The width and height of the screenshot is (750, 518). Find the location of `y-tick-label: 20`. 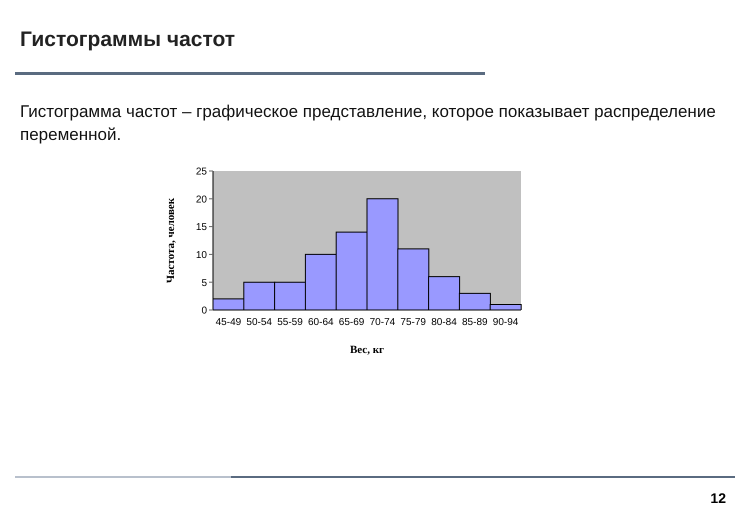

y-tick-label: 20 is located at coordinates (202, 200).